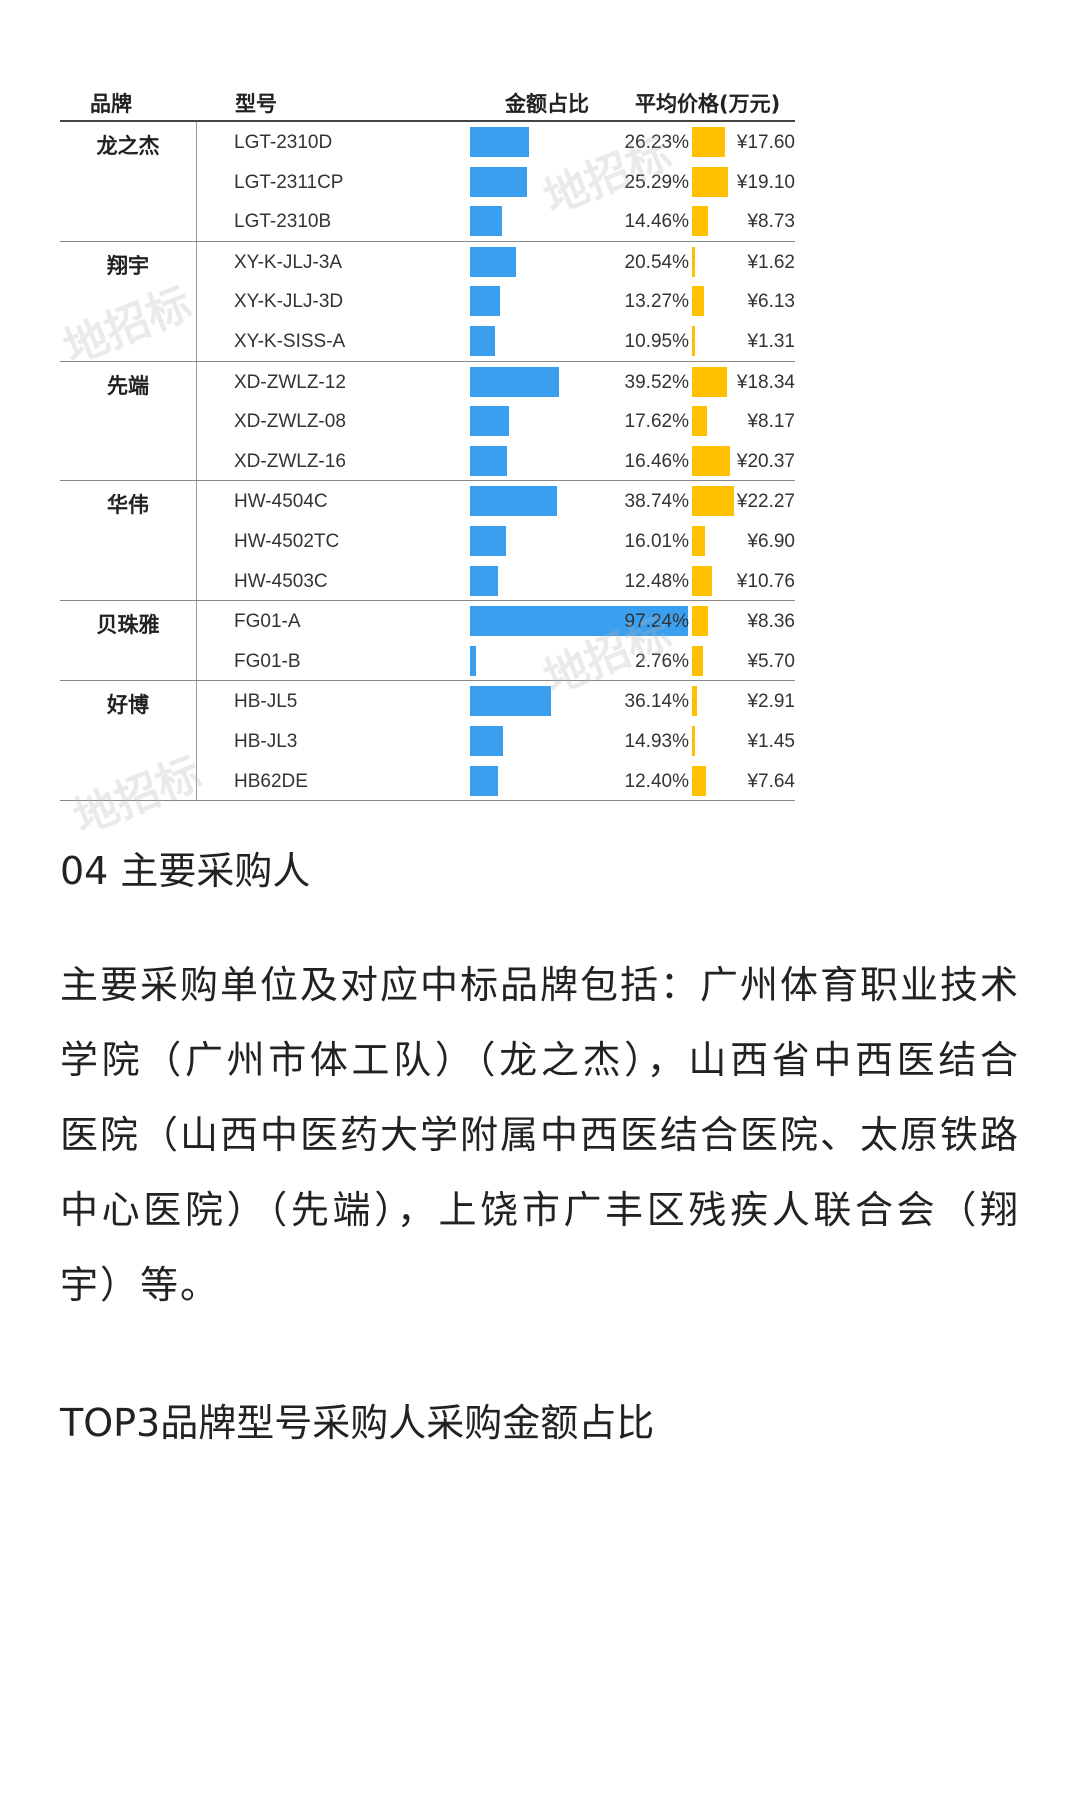 The height and width of the screenshot is (1800, 1080). What do you see at coordinates (185, 871) in the screenshot?
I see `section-title: 04 主要采购人` at bounding box center [185, 871].